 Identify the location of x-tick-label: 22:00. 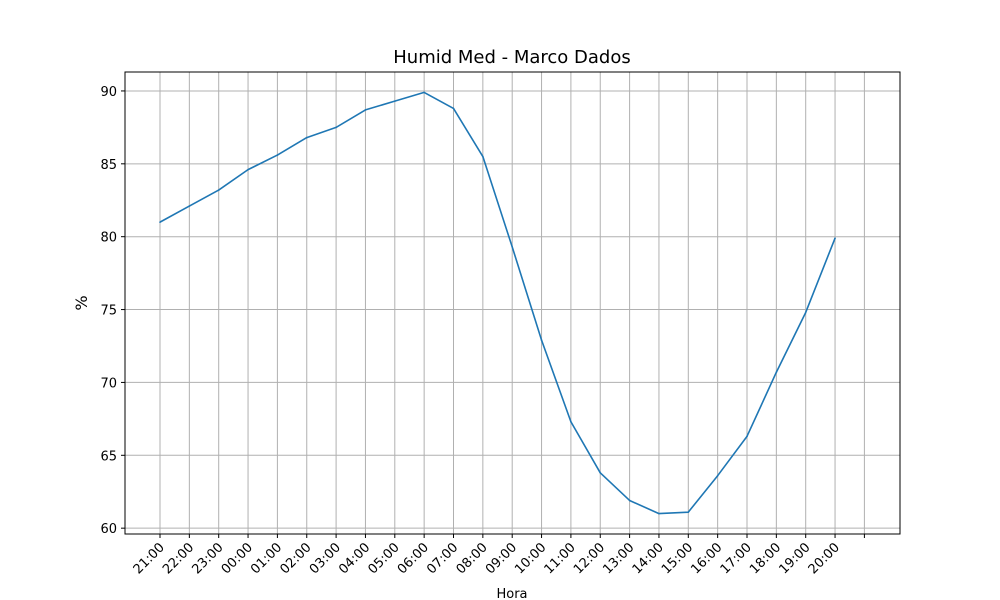
(178, 558).